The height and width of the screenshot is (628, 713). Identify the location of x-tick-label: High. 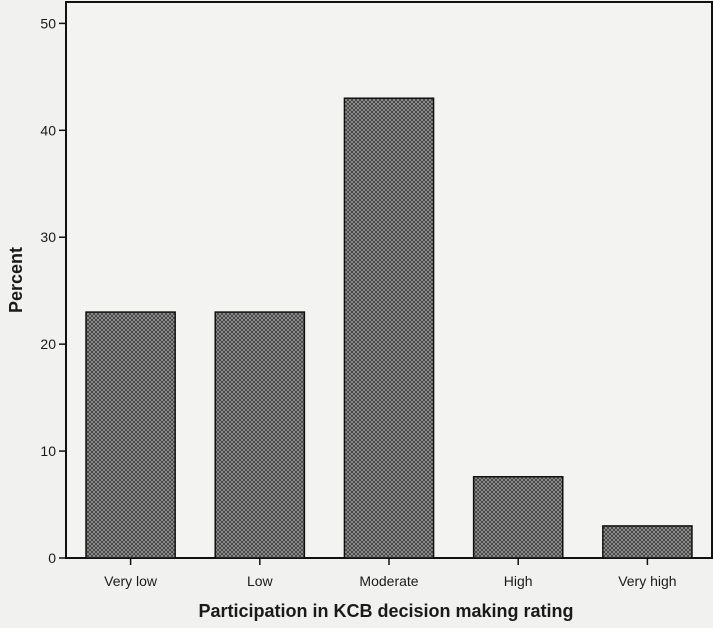
(518, 581).